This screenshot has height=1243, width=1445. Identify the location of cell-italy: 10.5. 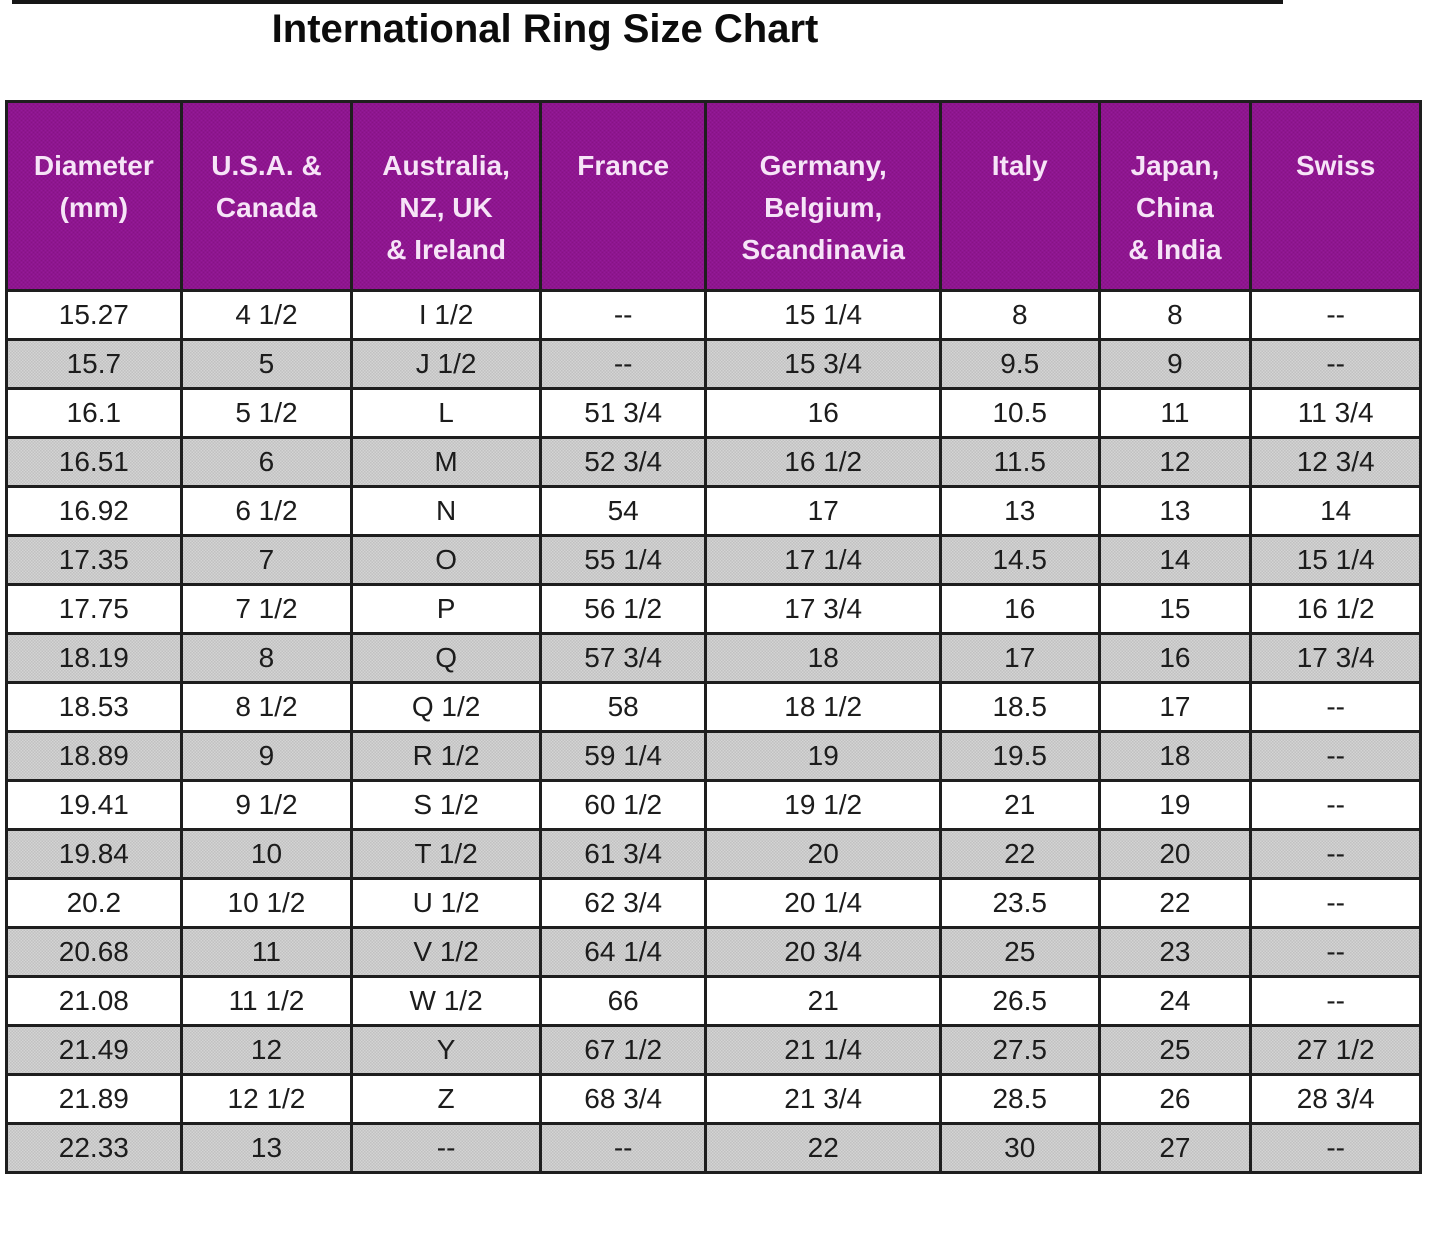
(1019, 413).